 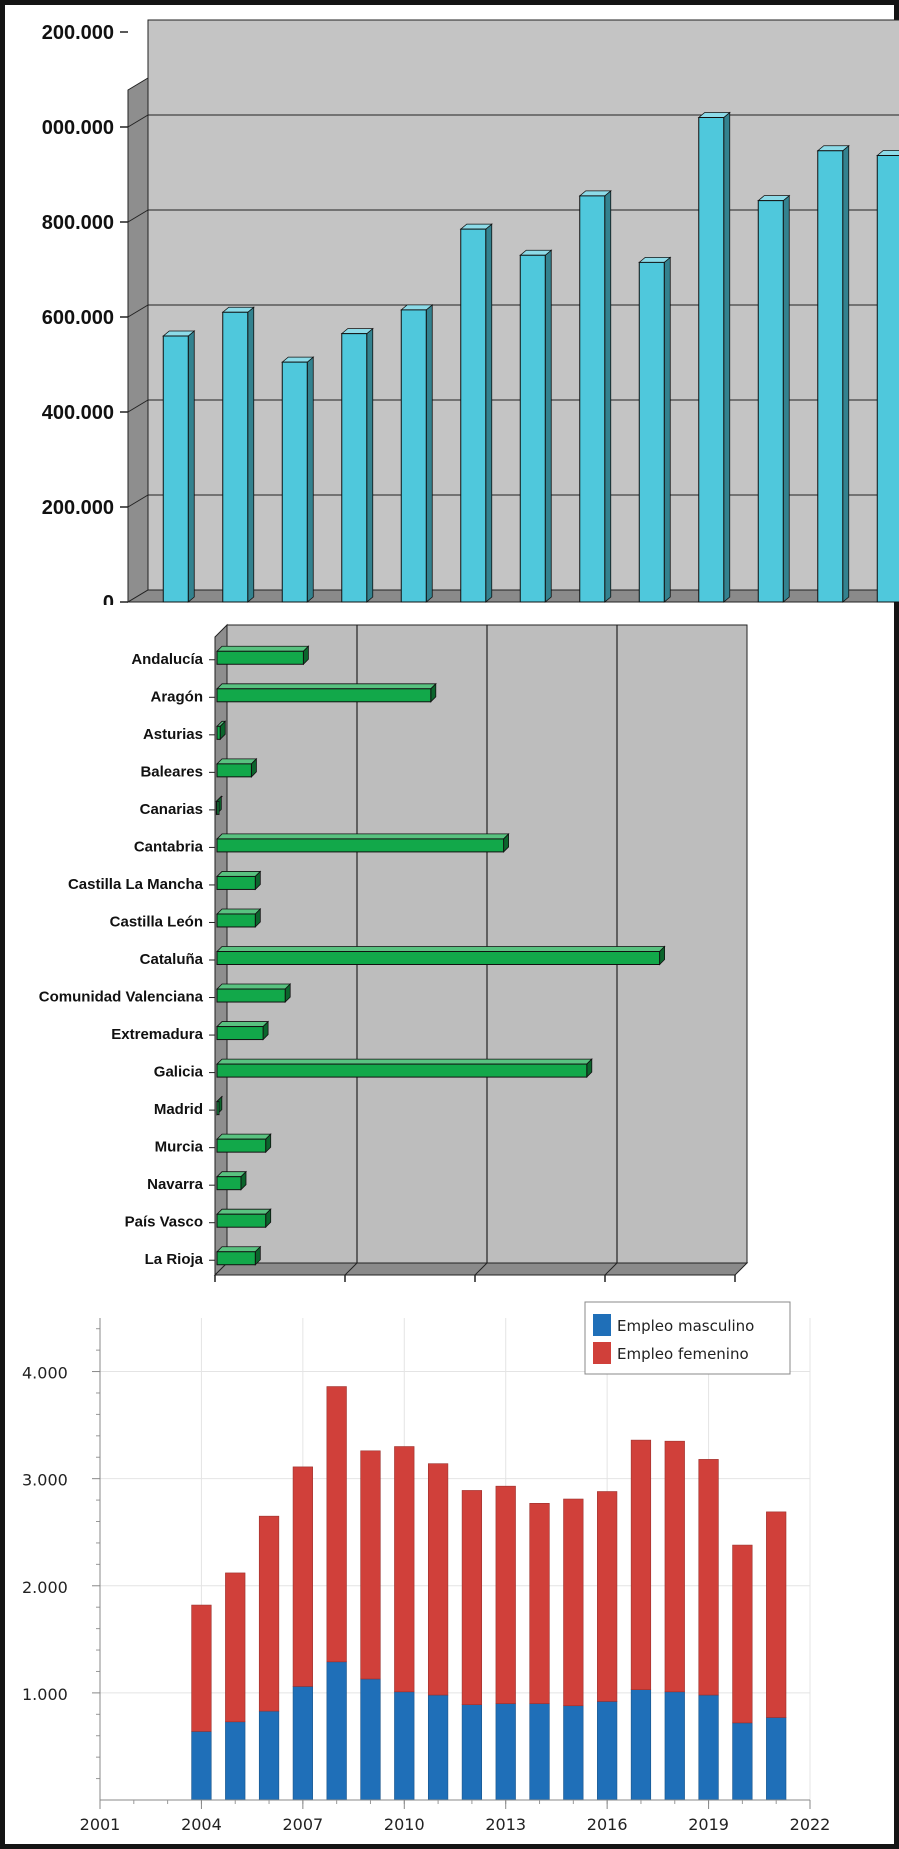 What do you see at coordinates (438, 958) in the screenshot?
I see `bar-cataluña` at bounding box center [438, 958].